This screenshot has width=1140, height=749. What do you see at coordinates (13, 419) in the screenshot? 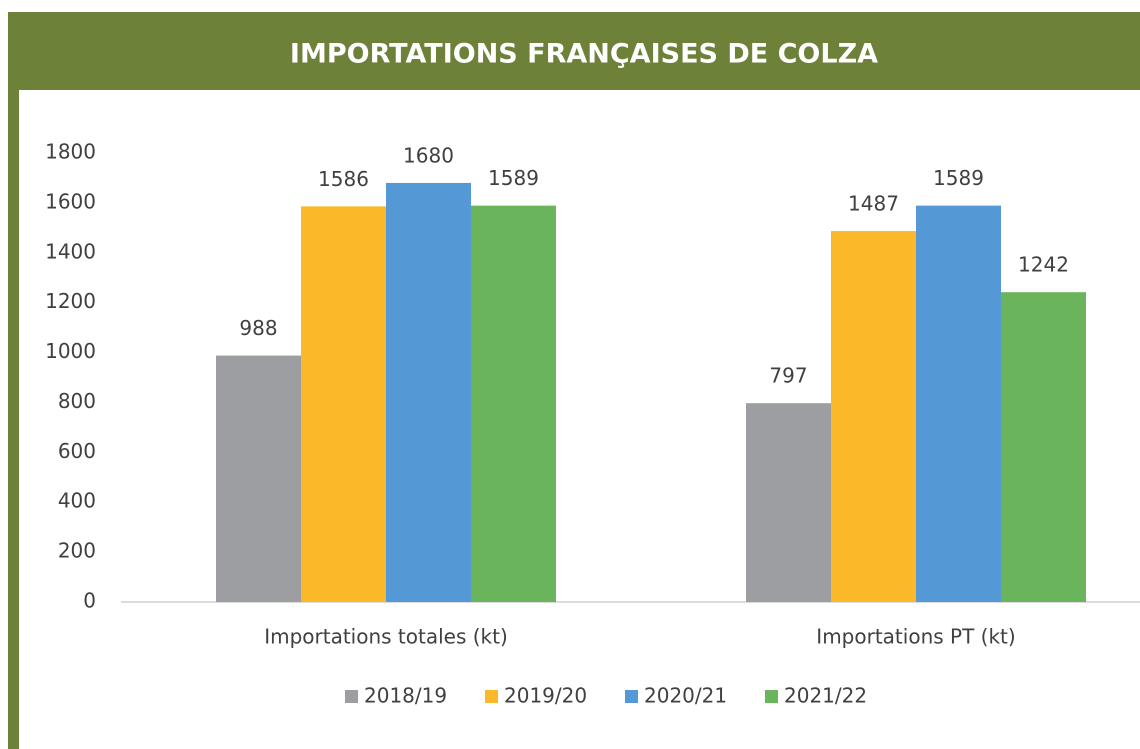
I see `left-border` at bounding box center [13, 419].